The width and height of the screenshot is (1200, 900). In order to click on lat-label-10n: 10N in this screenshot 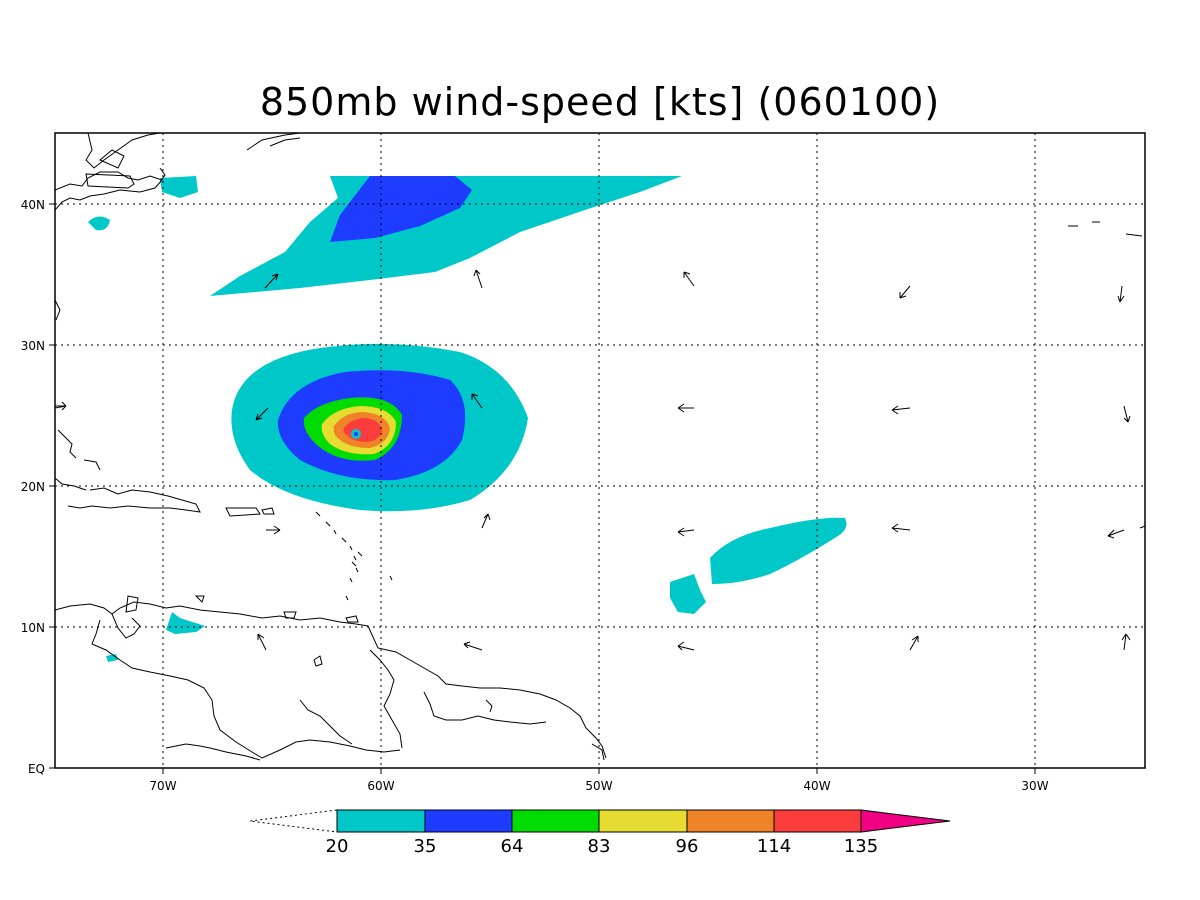, I will do `click(33, 628)`.